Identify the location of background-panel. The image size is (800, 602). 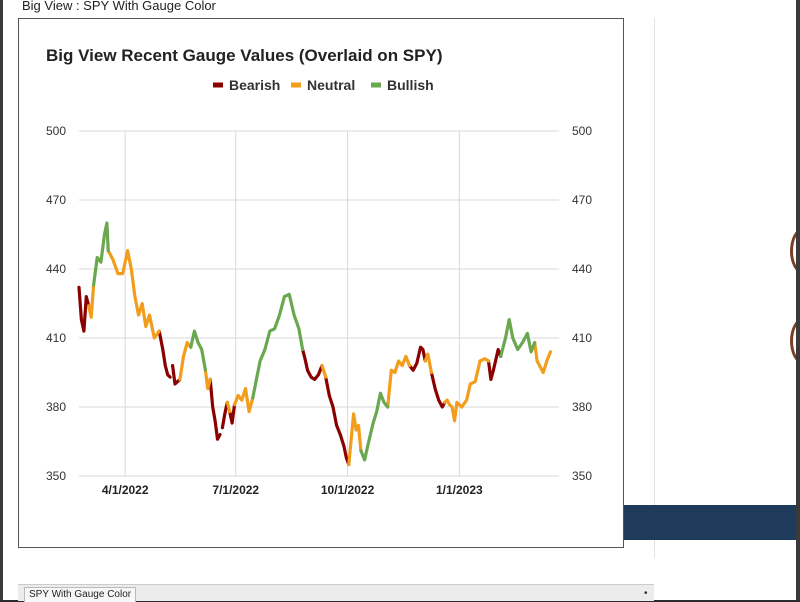
(709, 522).